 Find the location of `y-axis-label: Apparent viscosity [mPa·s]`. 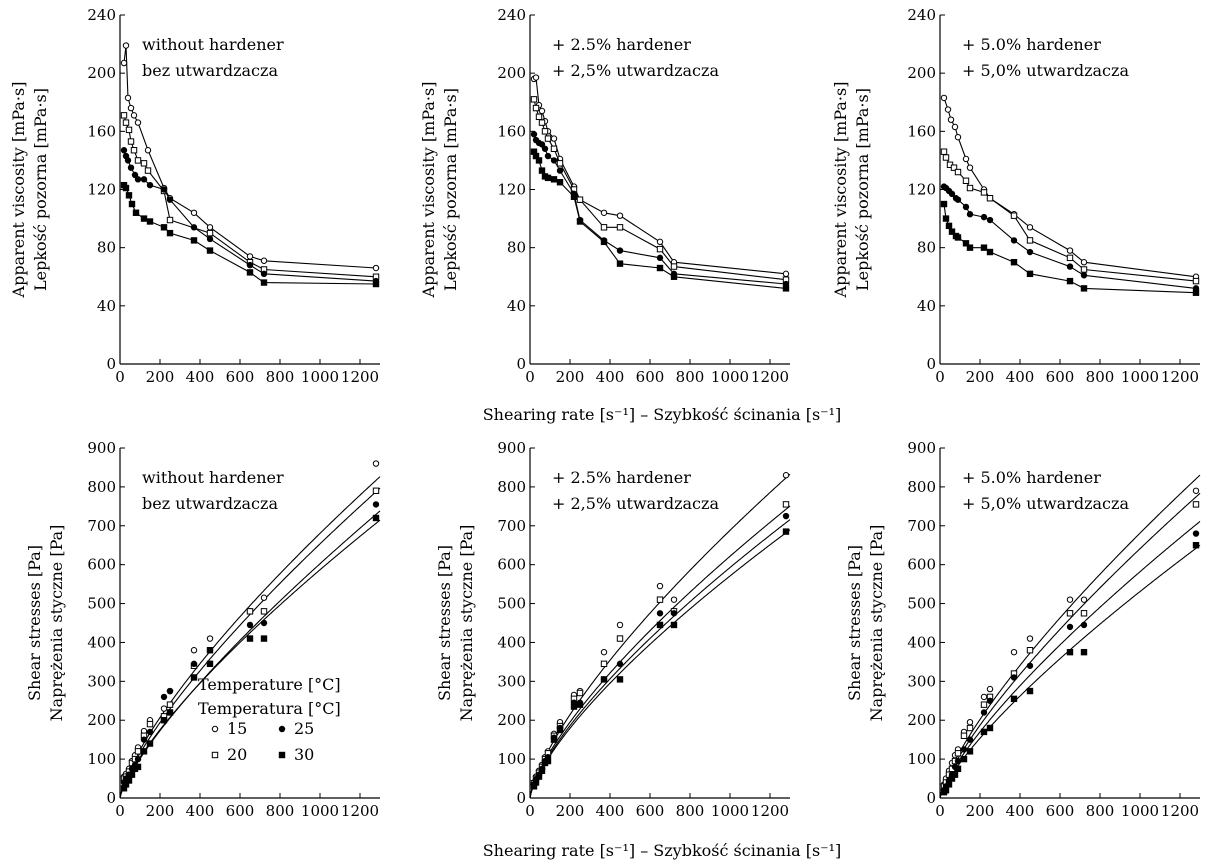

y-axis-label: Apparent viscosity [mPa·s] is located at coordinates (428, 190).